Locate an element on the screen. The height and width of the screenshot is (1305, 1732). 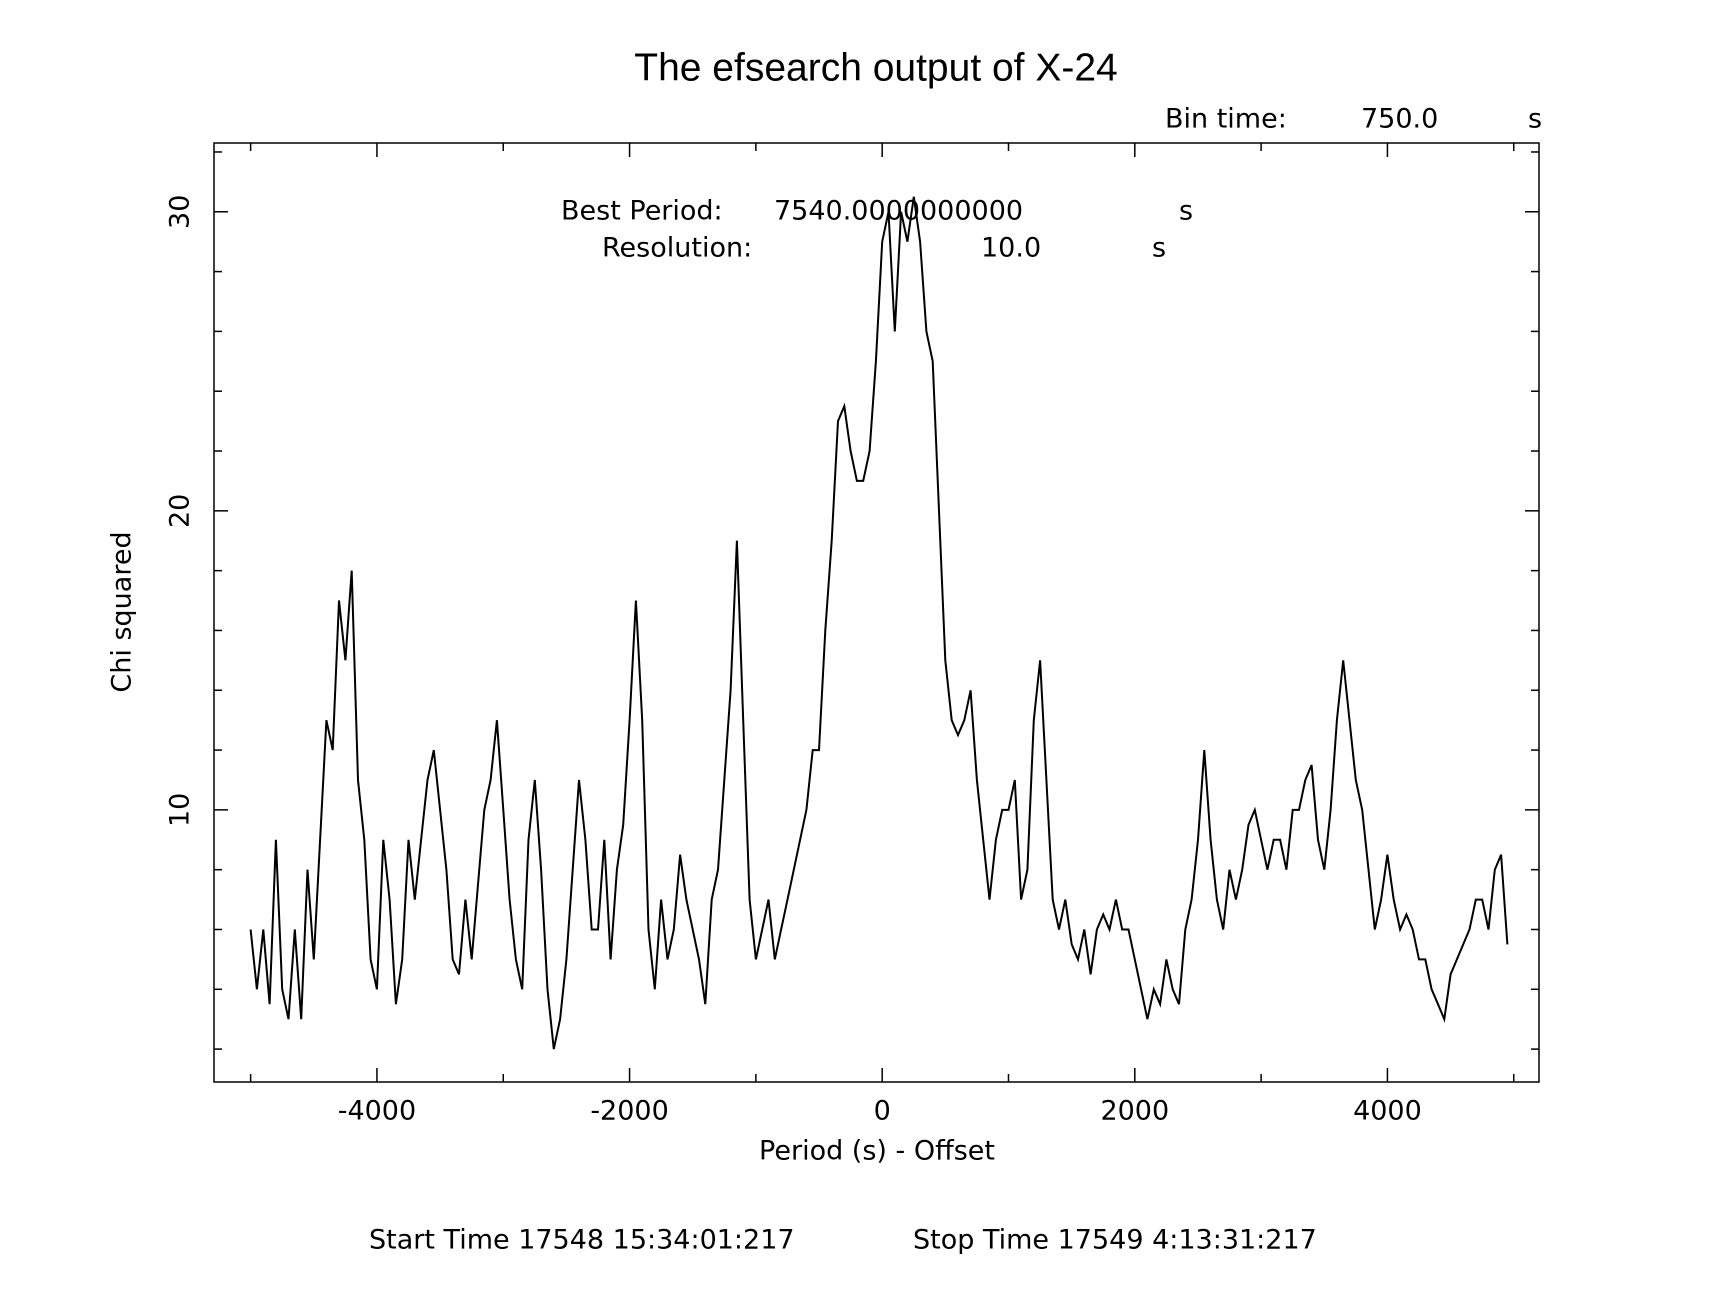
x-tick-label: -2000 is located at coordinates (629, 1111).